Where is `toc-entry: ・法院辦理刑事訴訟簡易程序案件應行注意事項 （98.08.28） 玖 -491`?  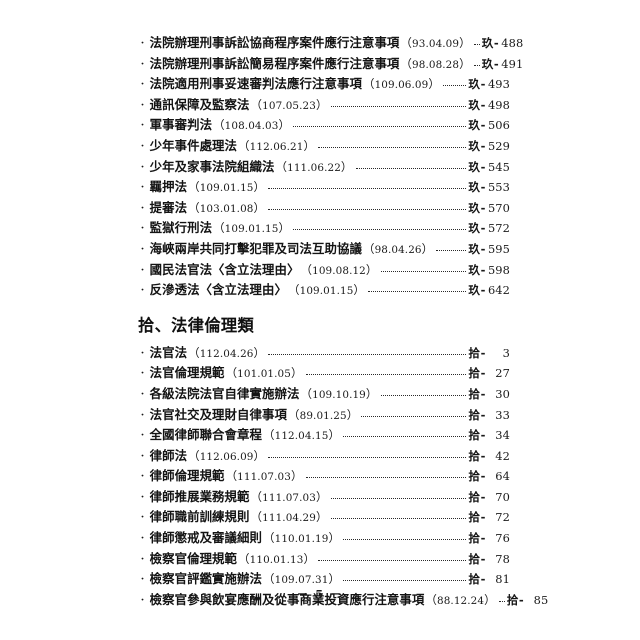 toc-entry: ・法院辦理刑事訴訟簡易程序案件應行注意事項 （98.08.28） 玖 -491 is located at coordinates (330, 65).